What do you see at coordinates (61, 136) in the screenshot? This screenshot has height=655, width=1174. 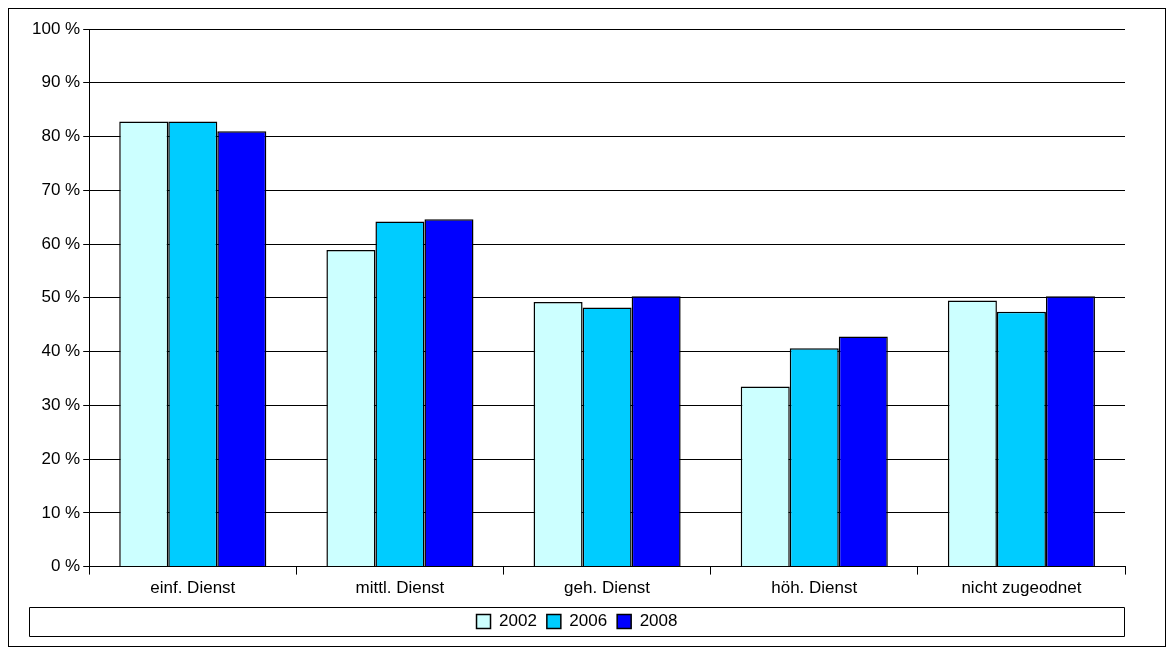 I see `y-tick-label: 80 %` at bounding box center [61, 136].